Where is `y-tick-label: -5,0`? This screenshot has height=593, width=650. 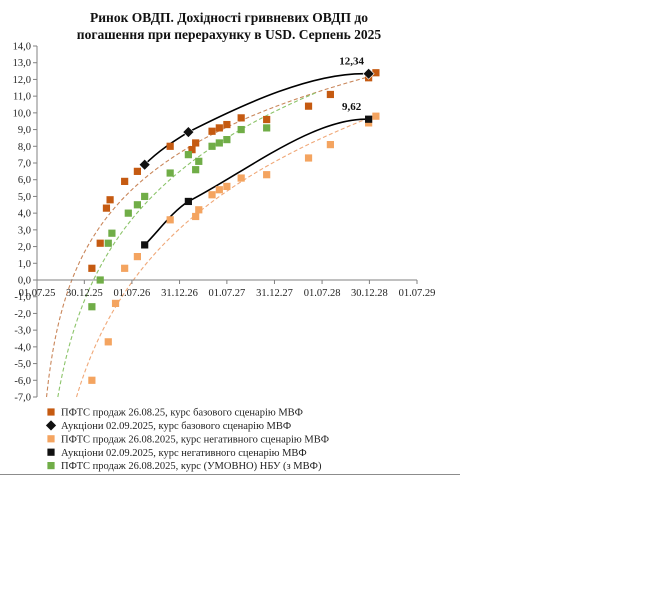
y-tick-label: -5,0 is located at coordinates (22, 364).